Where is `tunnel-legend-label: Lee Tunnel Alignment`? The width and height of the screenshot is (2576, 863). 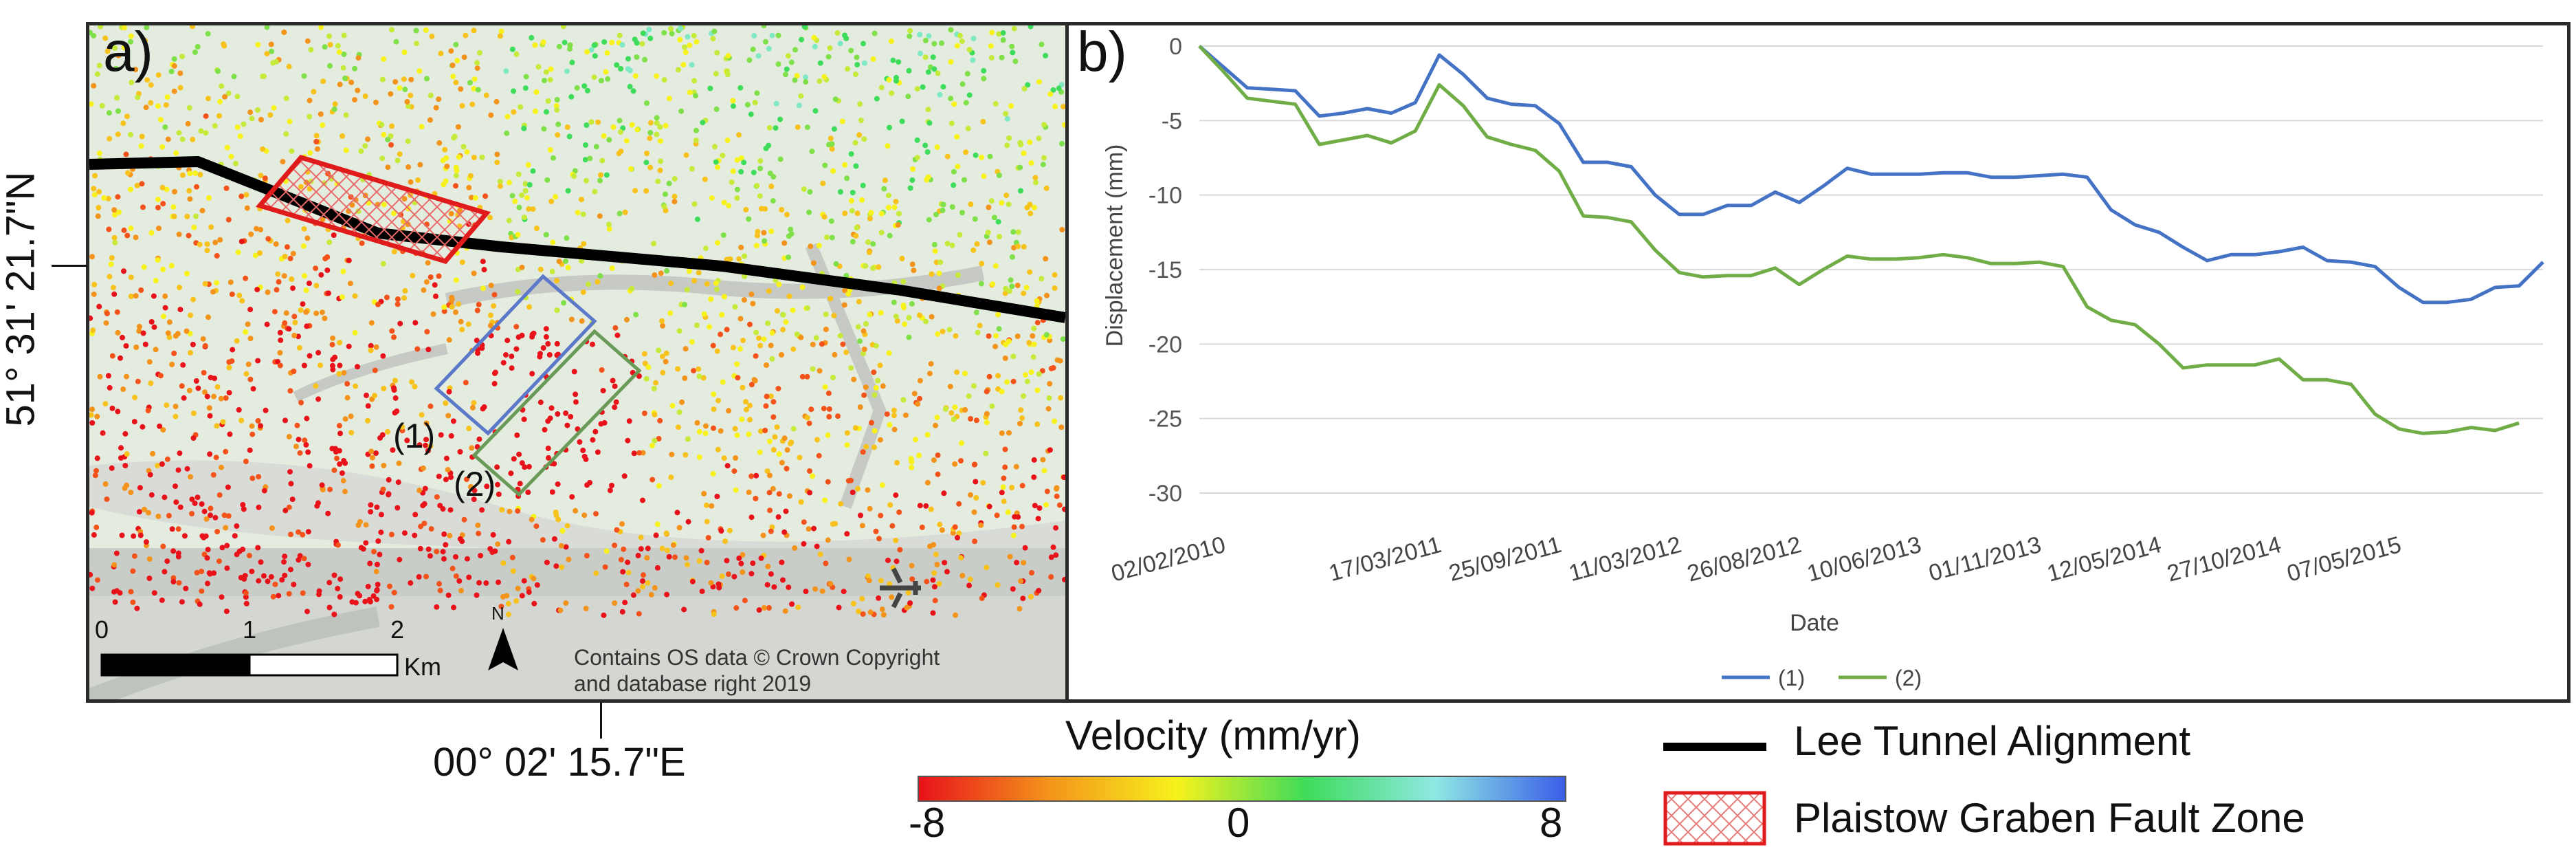
tunnel-legend-label: Lee Tunnel Alignment is located at coordinates (1992, 741).